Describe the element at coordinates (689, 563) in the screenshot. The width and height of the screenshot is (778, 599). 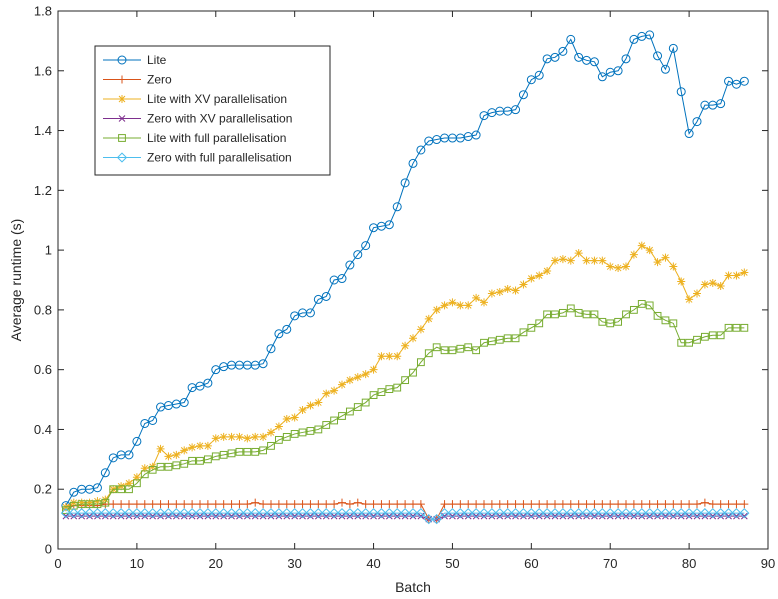
I see `x-tick-label: 80` at that location.